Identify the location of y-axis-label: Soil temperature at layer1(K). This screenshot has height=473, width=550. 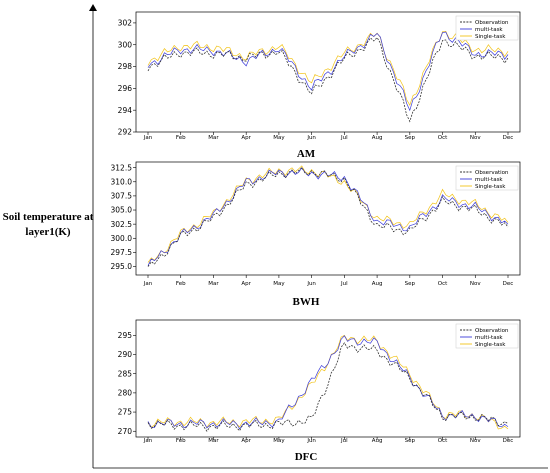
(48, 225).